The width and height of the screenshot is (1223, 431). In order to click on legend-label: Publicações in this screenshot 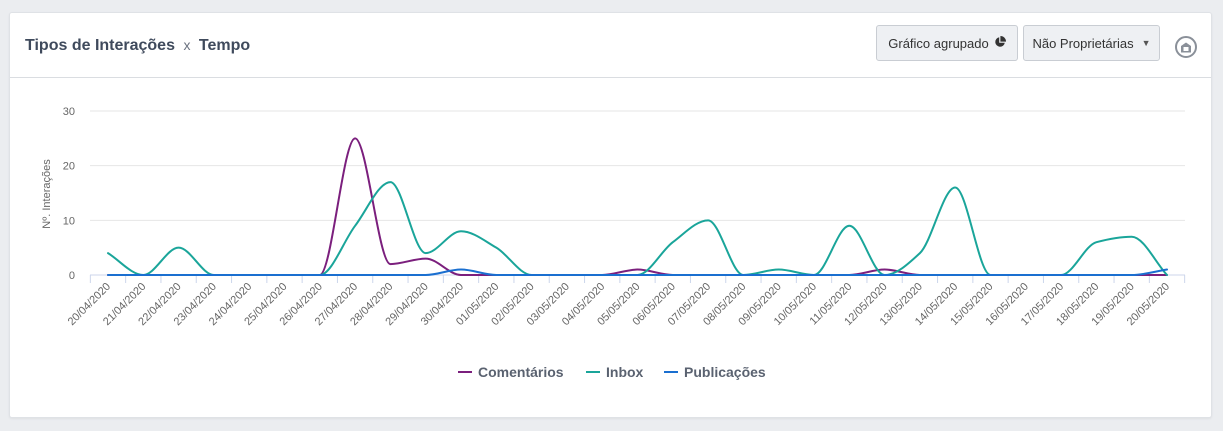, I will do `click(725, 372)`.